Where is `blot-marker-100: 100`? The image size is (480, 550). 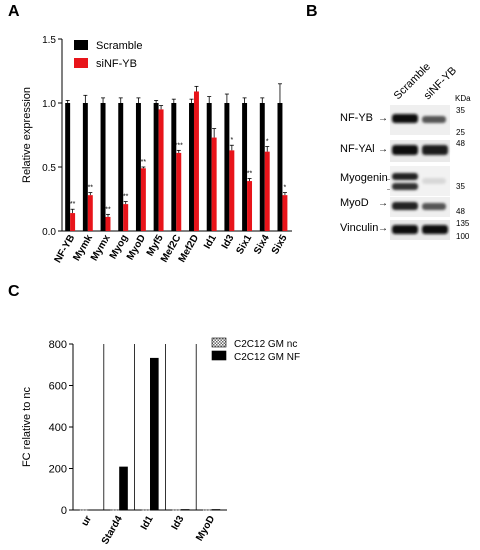 blot-marker-100: 100 is located at coordinates (463, 236).